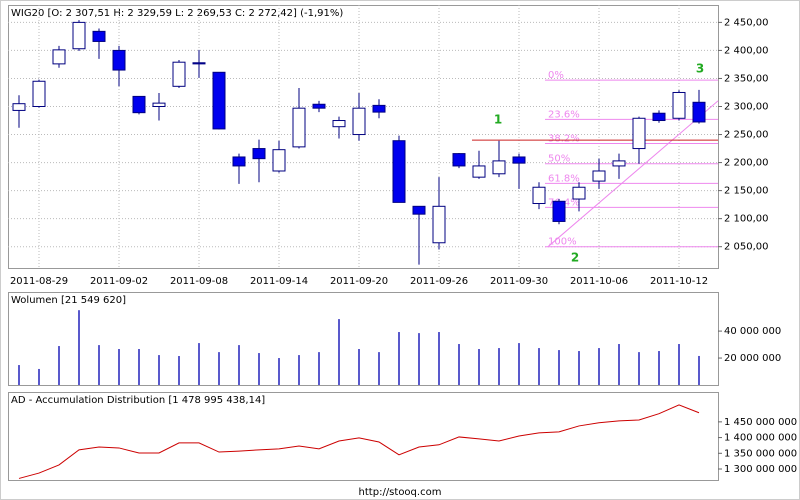 The image size is (800, 500). What do you see at coordinates (68, 300) in the screenshot?
I see `panel-title: Wolumen [21 549 620]` at bounding box center [68, 300].